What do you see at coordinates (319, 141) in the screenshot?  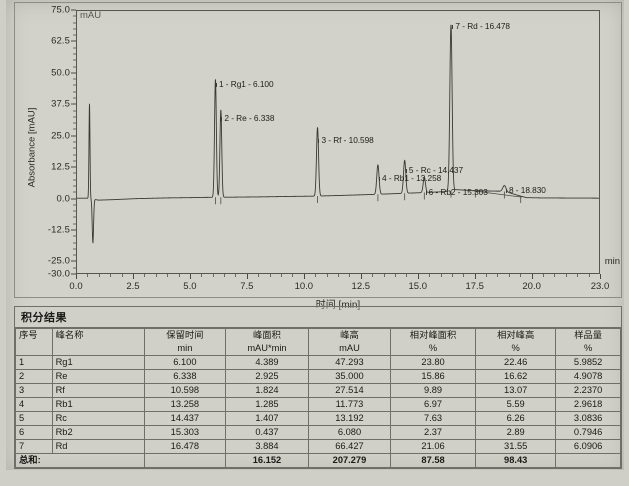 I see `peak-marker-Rf` at bounding box center [319, 141].